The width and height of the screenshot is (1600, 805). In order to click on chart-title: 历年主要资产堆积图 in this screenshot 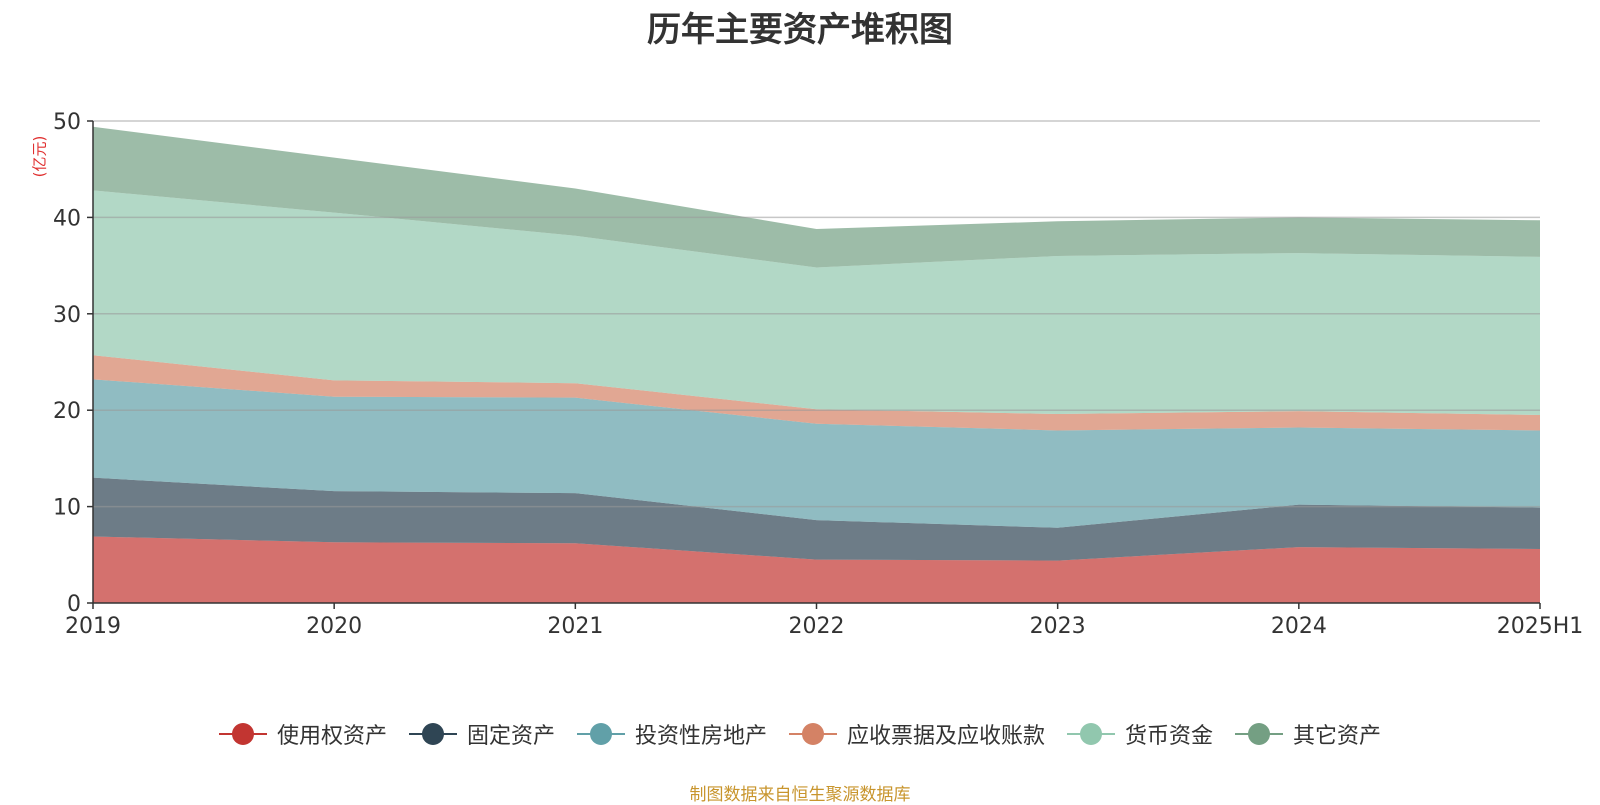, I will do `click(800, 30)`.